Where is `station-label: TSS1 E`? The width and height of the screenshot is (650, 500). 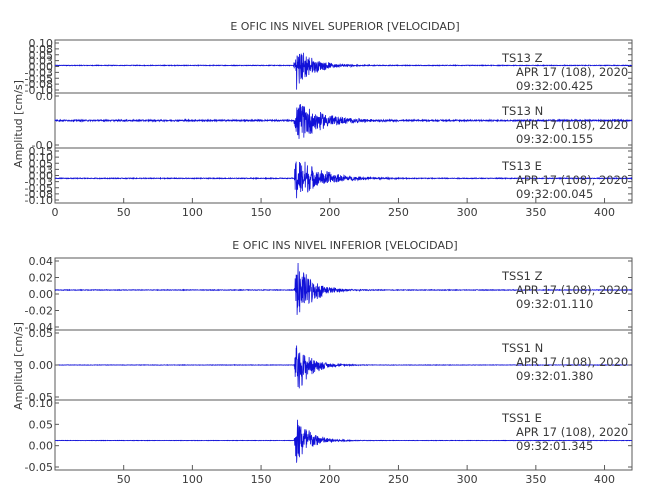
station-label: TSS1 E is located at coordinates (521, 418).